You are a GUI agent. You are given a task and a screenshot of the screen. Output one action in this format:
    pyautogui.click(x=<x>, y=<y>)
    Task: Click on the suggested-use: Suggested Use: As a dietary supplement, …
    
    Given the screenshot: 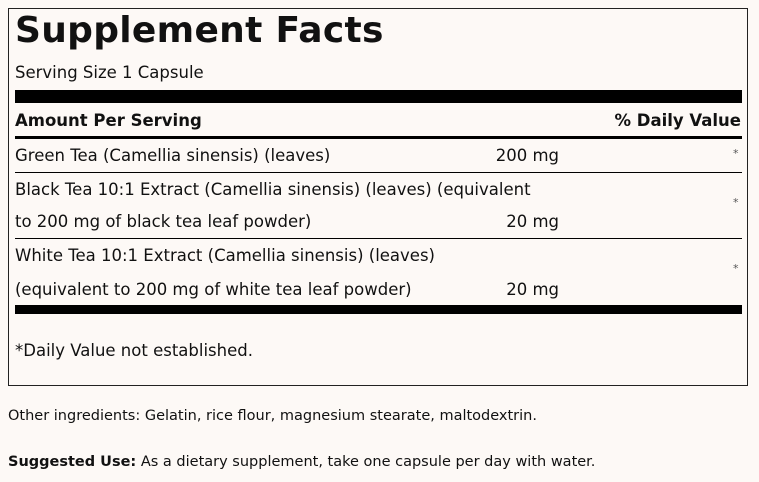 What is the action you would take?
    pyautogui.click(x=301, y=462)
    